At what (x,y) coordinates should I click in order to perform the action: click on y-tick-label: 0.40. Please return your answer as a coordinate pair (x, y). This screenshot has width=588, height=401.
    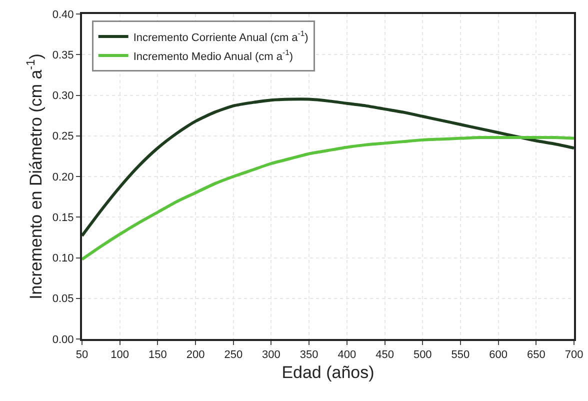
    Looking at the image, I should click on (63, 14).